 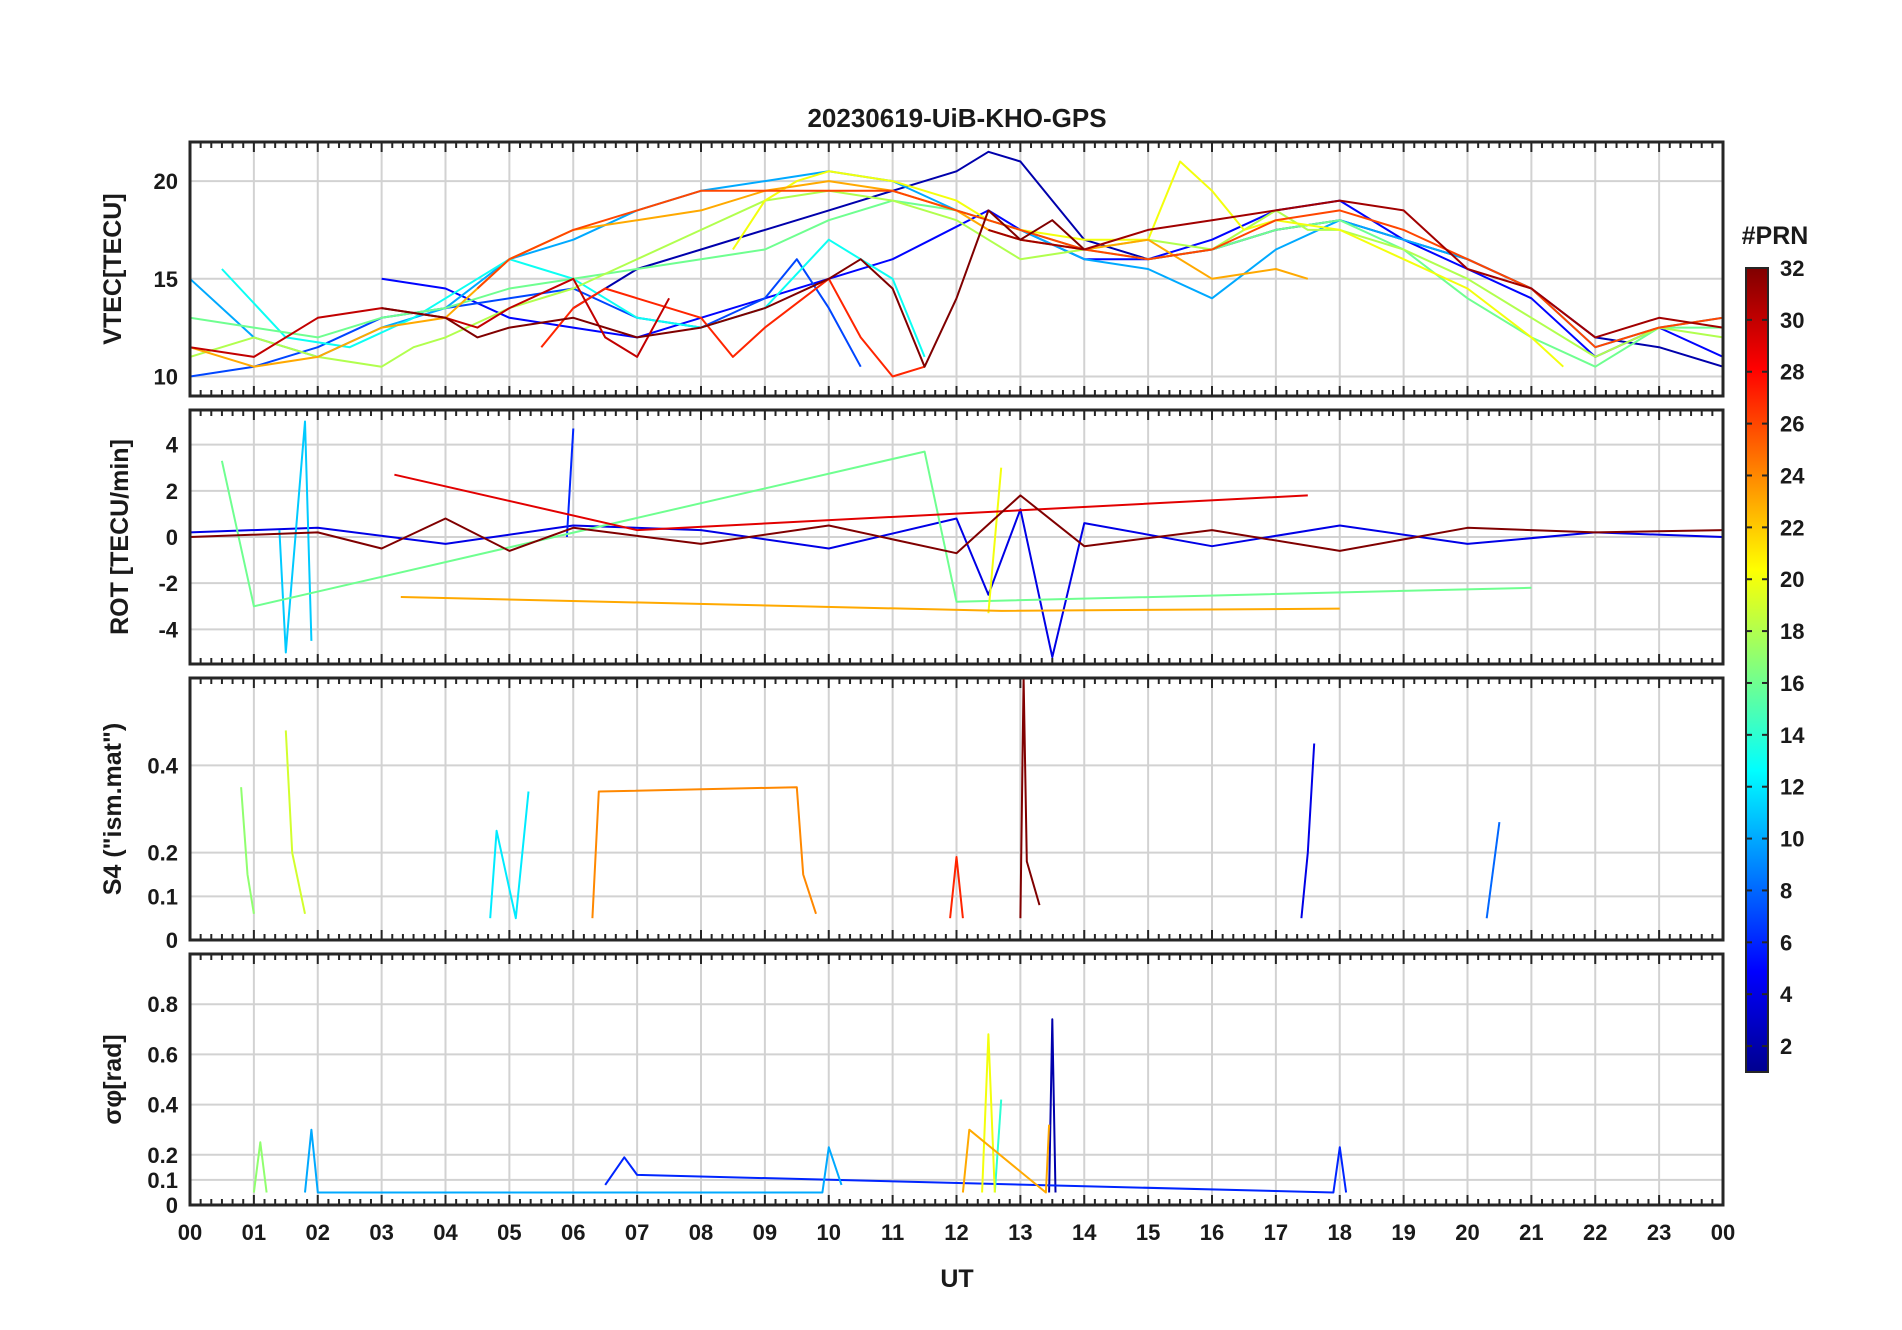 What do you see at coordinates (1212, 1232) in the screenshot?
I see `x-tick-label: 16` at bounding box center [1212, 1232].